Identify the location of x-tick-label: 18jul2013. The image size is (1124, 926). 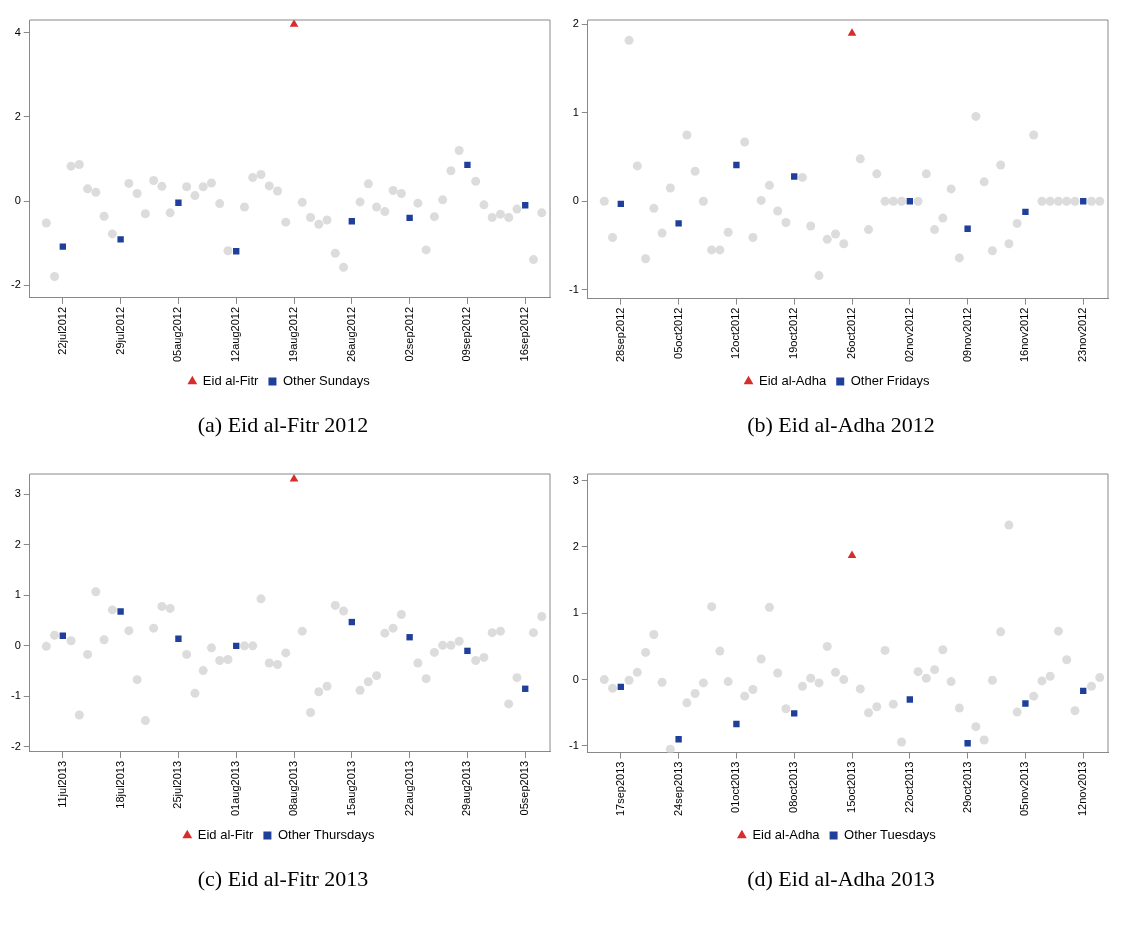
(119, 784).